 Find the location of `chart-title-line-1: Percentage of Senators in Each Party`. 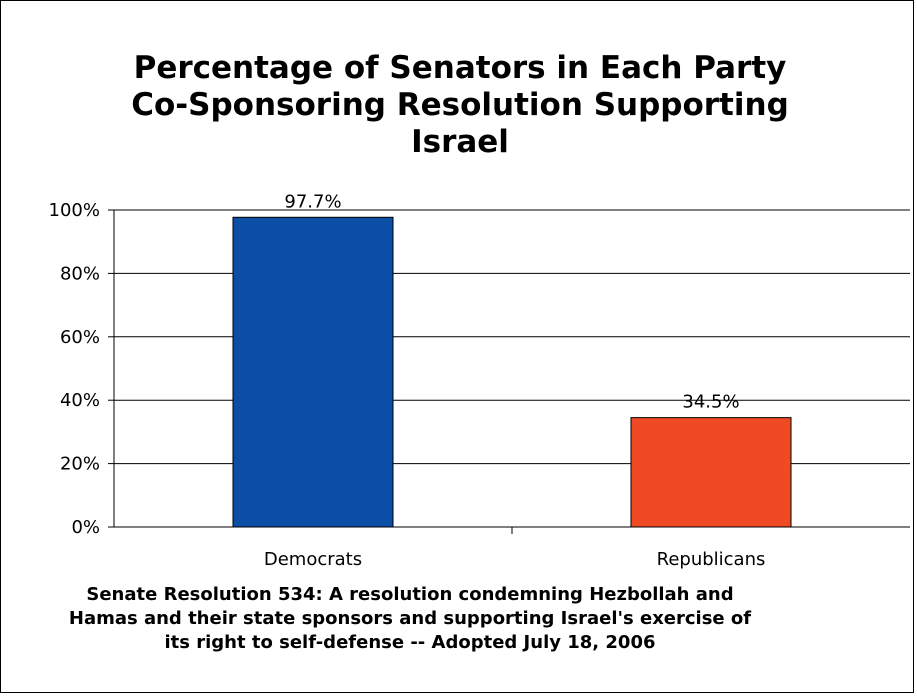

chart-title-line-1: Percentage of Senators in Each Party is located at coordinates (460, 68).